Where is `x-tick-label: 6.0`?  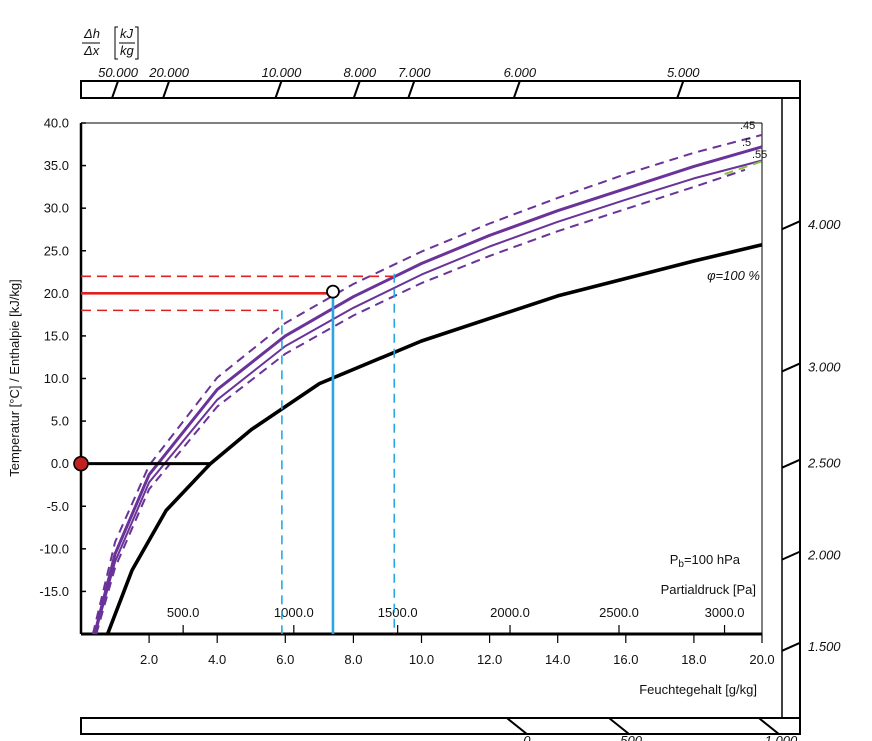 x-tick-label: 6.0 is located at coordinates (285, 659).